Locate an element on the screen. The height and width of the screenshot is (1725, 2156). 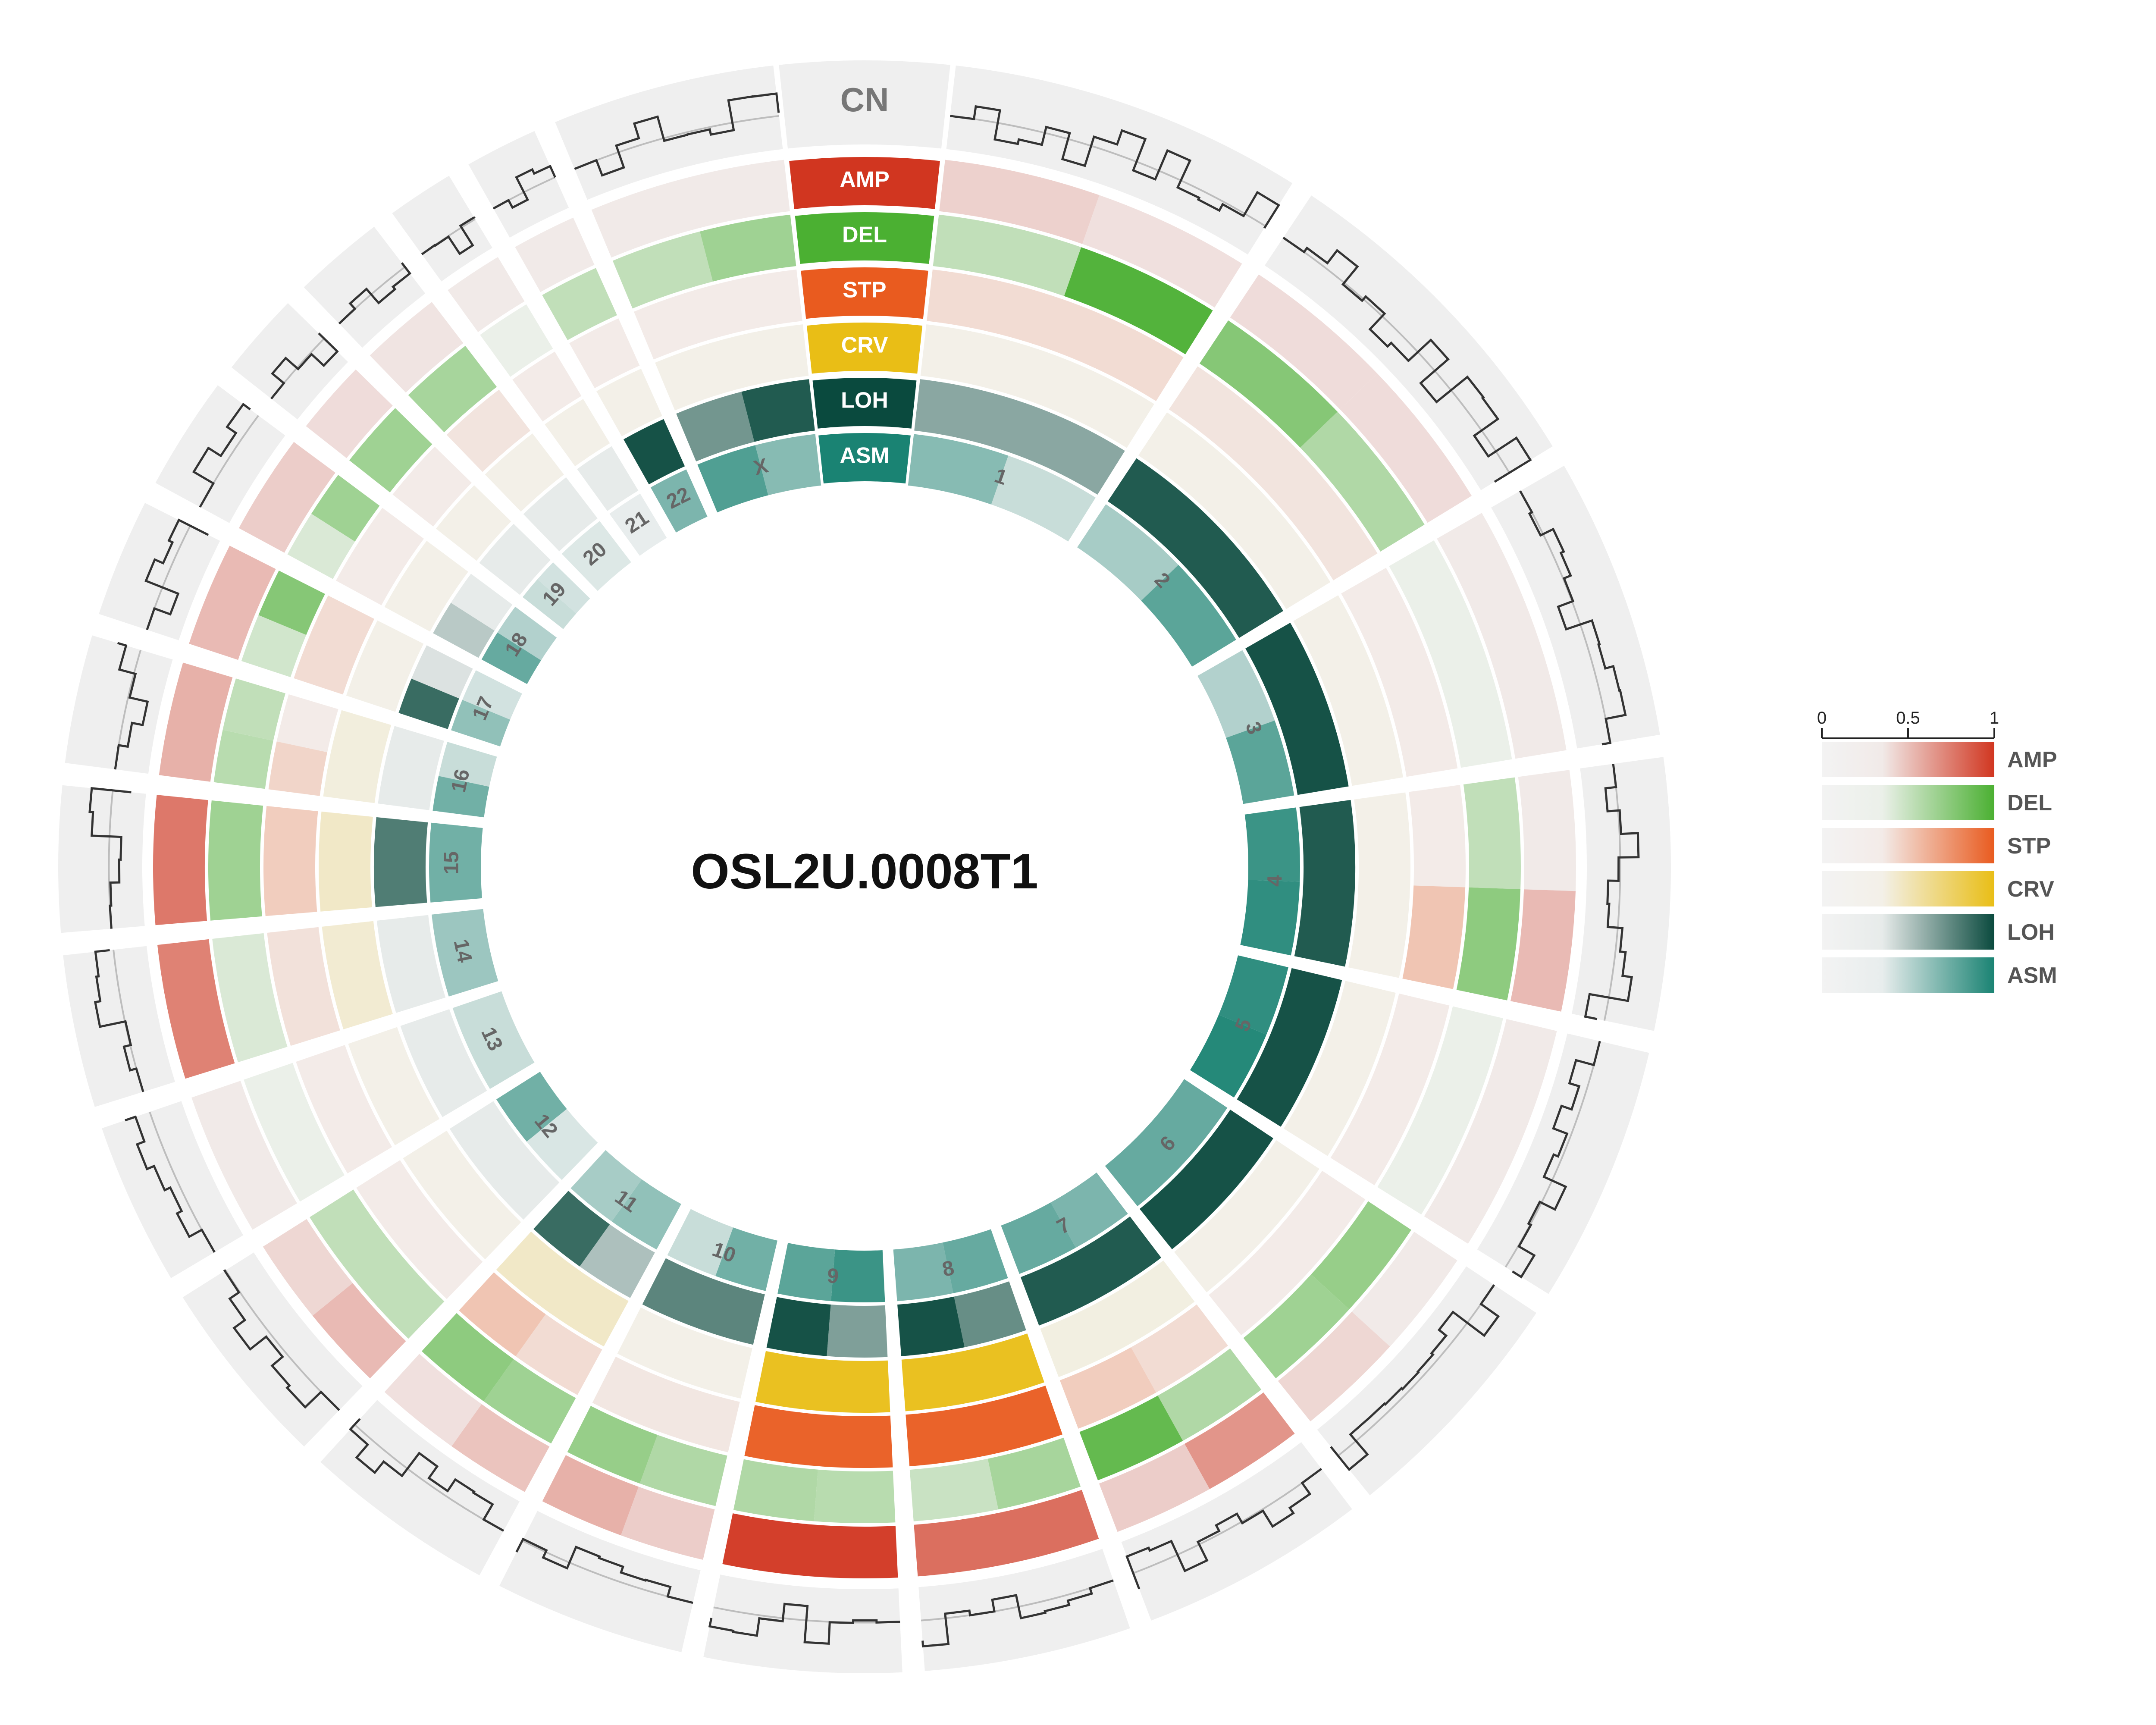
heat-cell-amp-chr16 is located at coordinates (196, 722).